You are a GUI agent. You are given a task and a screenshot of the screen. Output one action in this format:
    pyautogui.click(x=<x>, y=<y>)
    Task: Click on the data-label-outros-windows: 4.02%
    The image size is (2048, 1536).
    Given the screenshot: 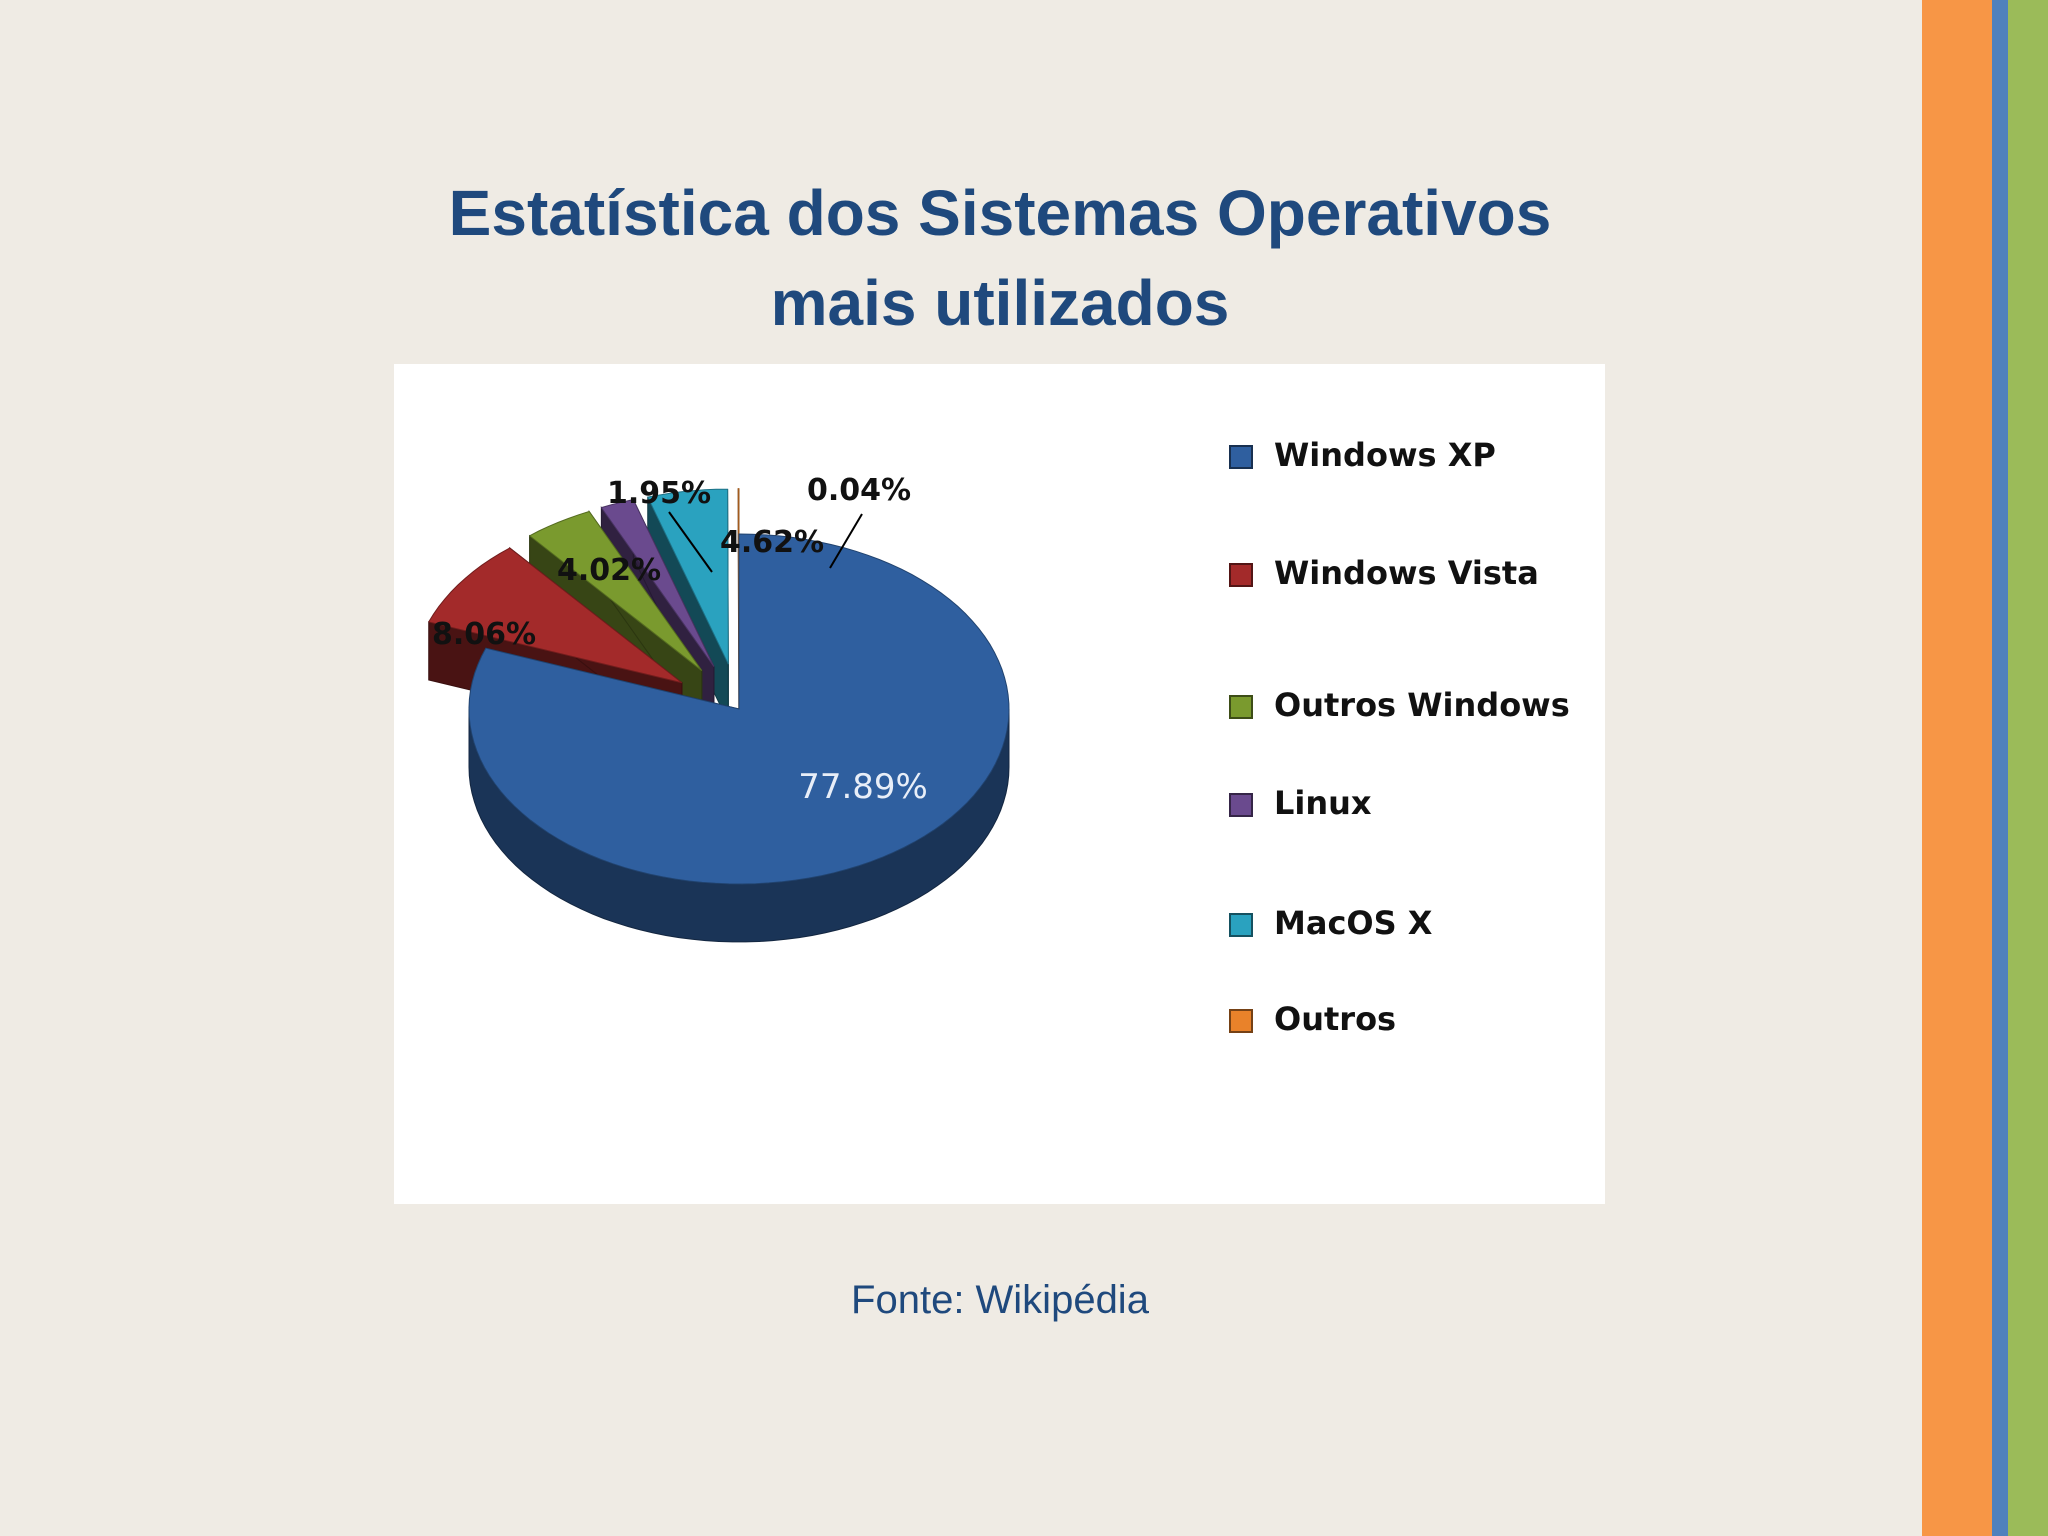 What is the action you would take?
    pyautogui.click(x=609, y=570)
    